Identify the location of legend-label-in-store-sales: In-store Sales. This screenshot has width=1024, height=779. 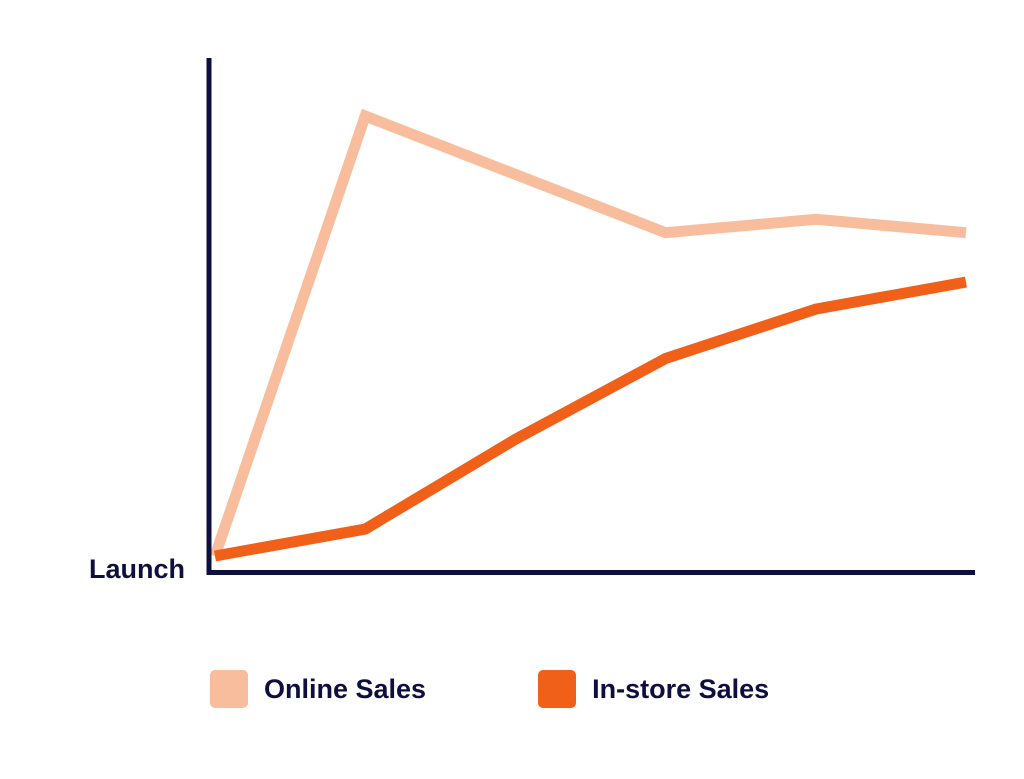
(681, 688).